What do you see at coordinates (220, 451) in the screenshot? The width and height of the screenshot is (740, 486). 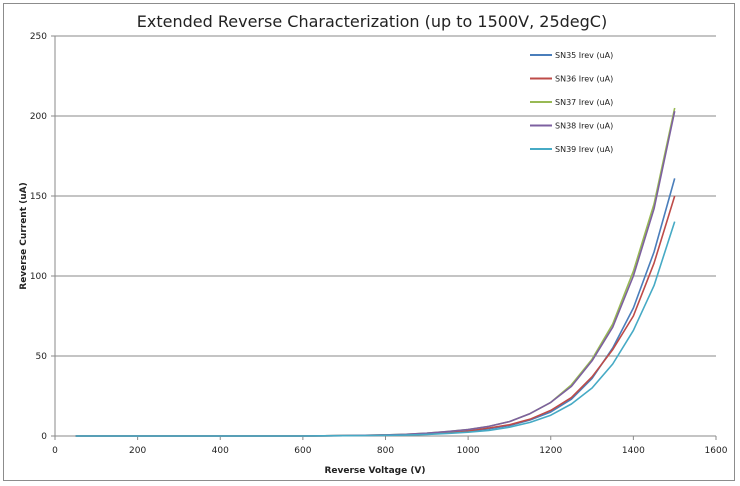 I see `x-tick-label: 400` at bounding box center [220, 451].